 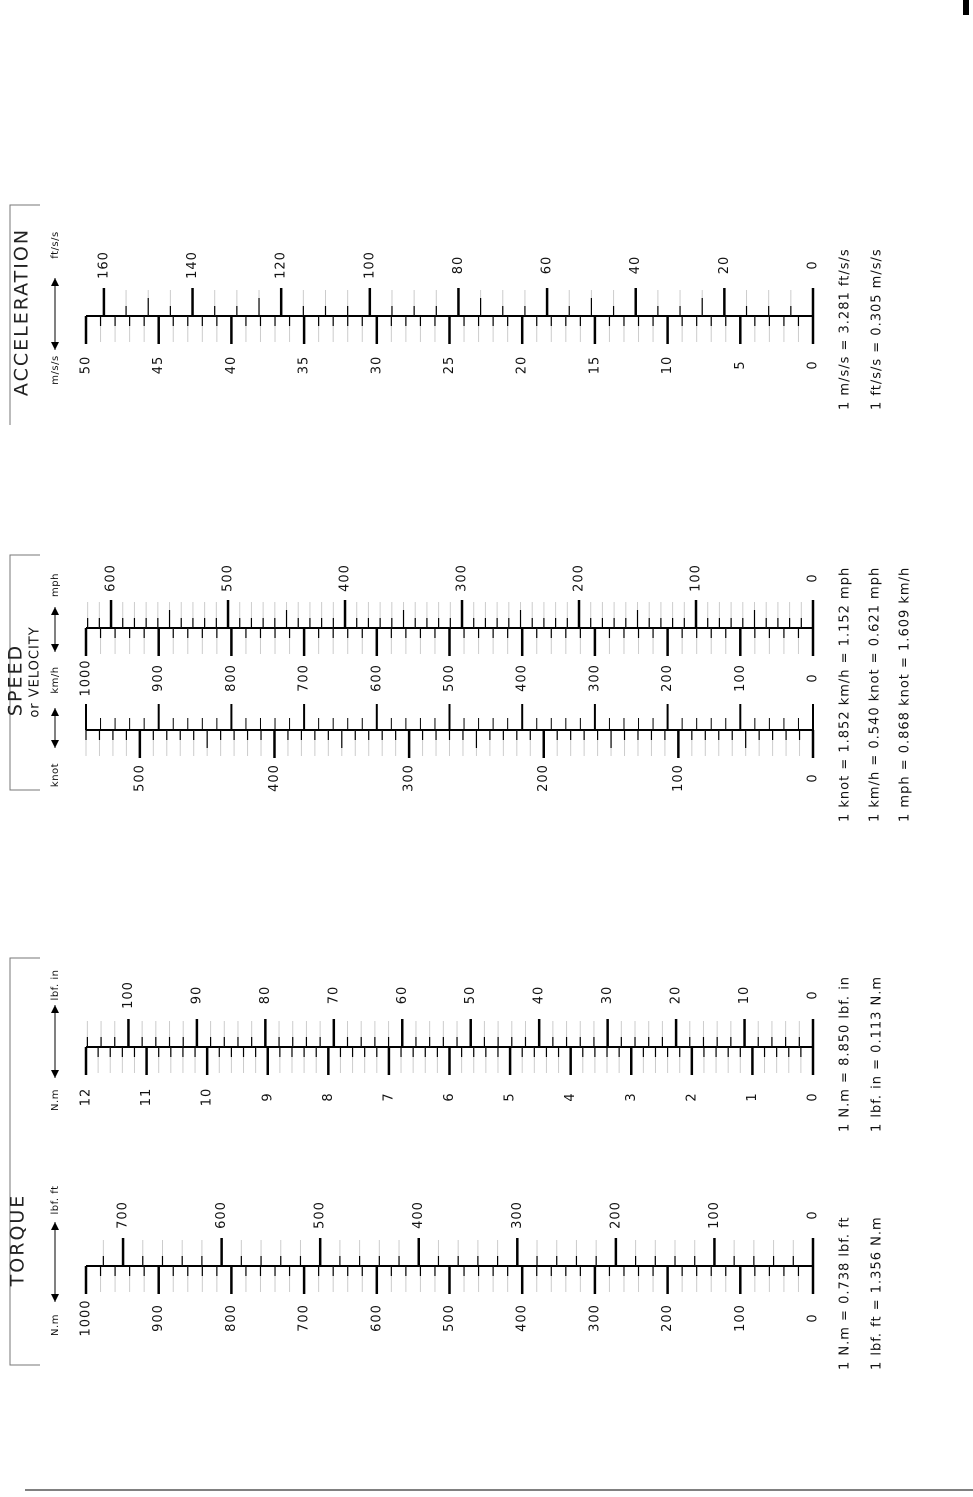 I want to click on tick-label: 35, so click(x=304, y=365).